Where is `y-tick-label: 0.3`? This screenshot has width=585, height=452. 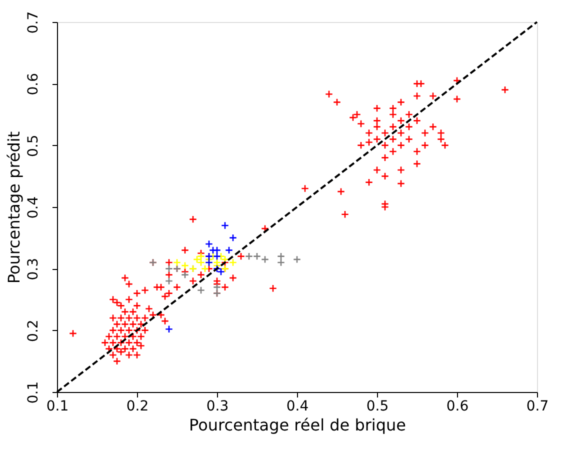
y-tick-label: 0.3 is located at coordinates (34, 269).